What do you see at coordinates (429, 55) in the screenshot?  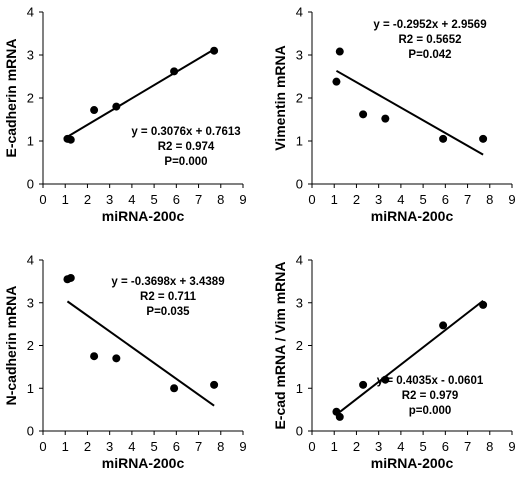 I see `regression-annotation: P=0.042` at bounding box center [429, 55].